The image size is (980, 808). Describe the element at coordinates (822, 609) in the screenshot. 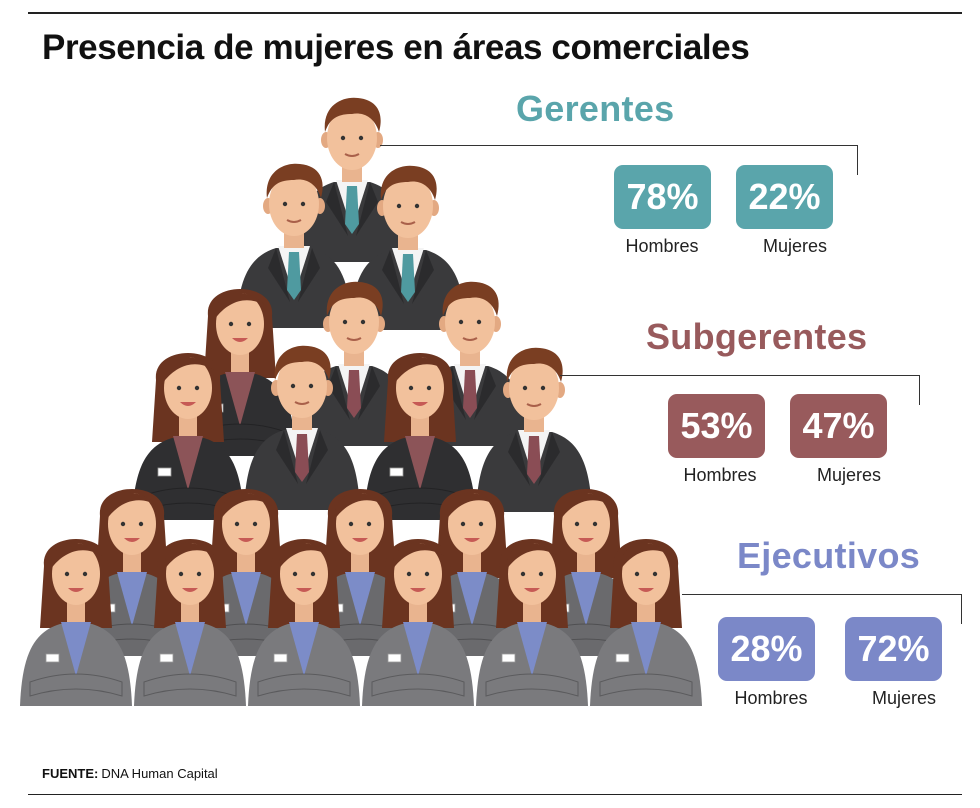

I see `ejecutivos-leader-line` at that location.